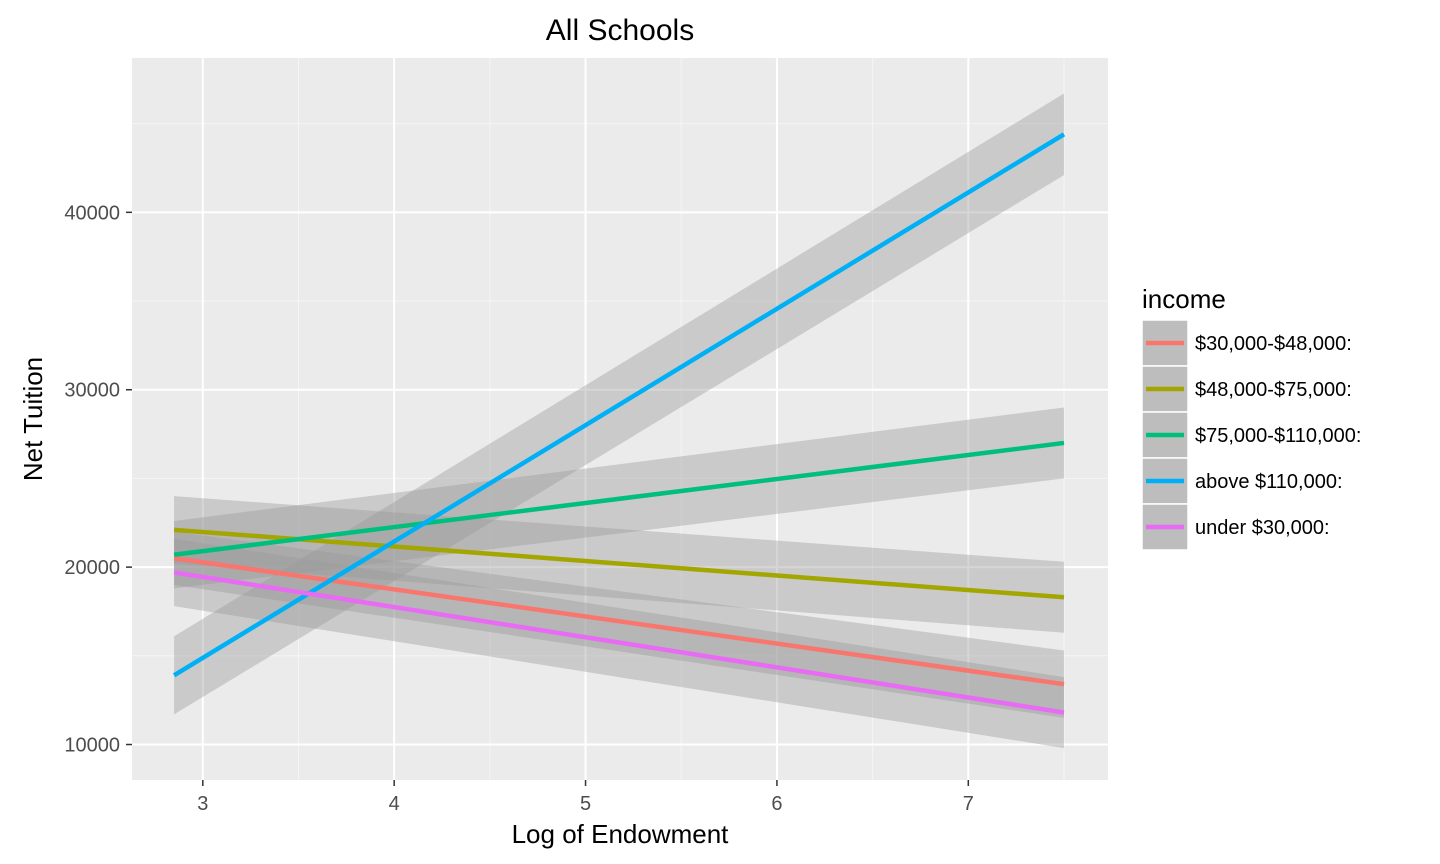 Image resolution: width=1440 pixels, height=864 pixels. What do you see at coordinates (776, 804) in the screenshot?
I see `x-tick-label: 6` at bounding box center [776, 804].